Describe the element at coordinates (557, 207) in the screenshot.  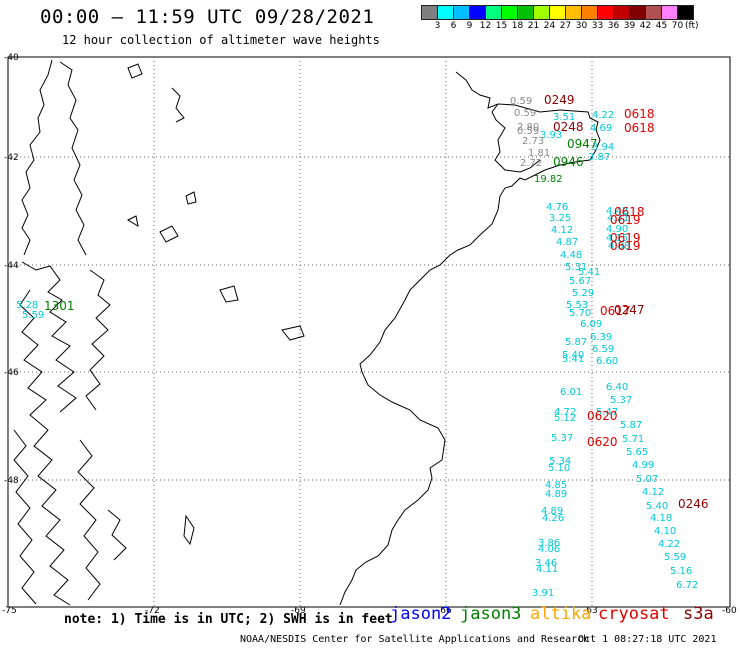
I see `wave-height-value: 4.76` at that location.